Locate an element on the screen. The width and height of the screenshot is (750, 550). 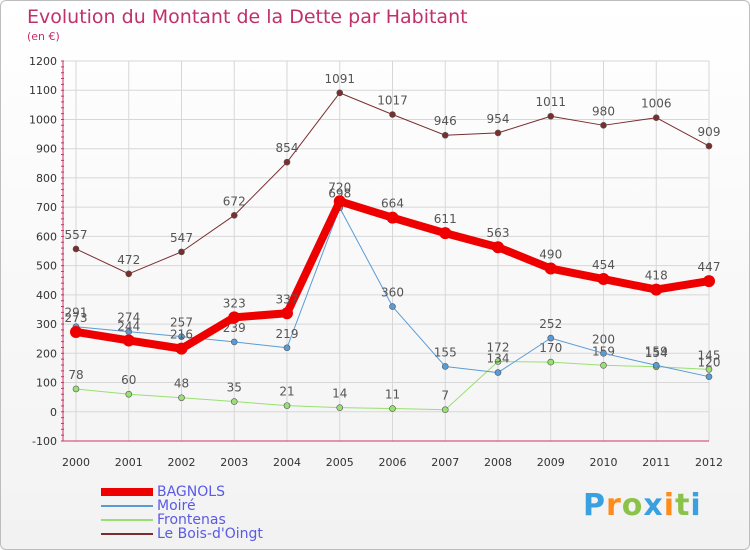
logo-letter: i is located at coordinates (669, 505).